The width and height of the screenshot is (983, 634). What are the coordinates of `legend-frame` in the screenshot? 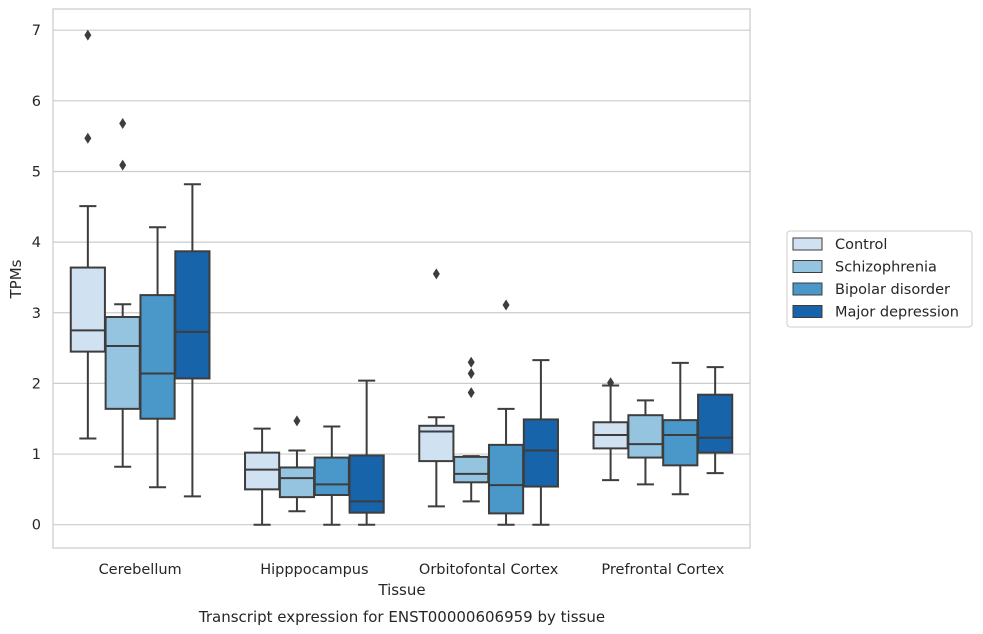 It's located at (879, 279).